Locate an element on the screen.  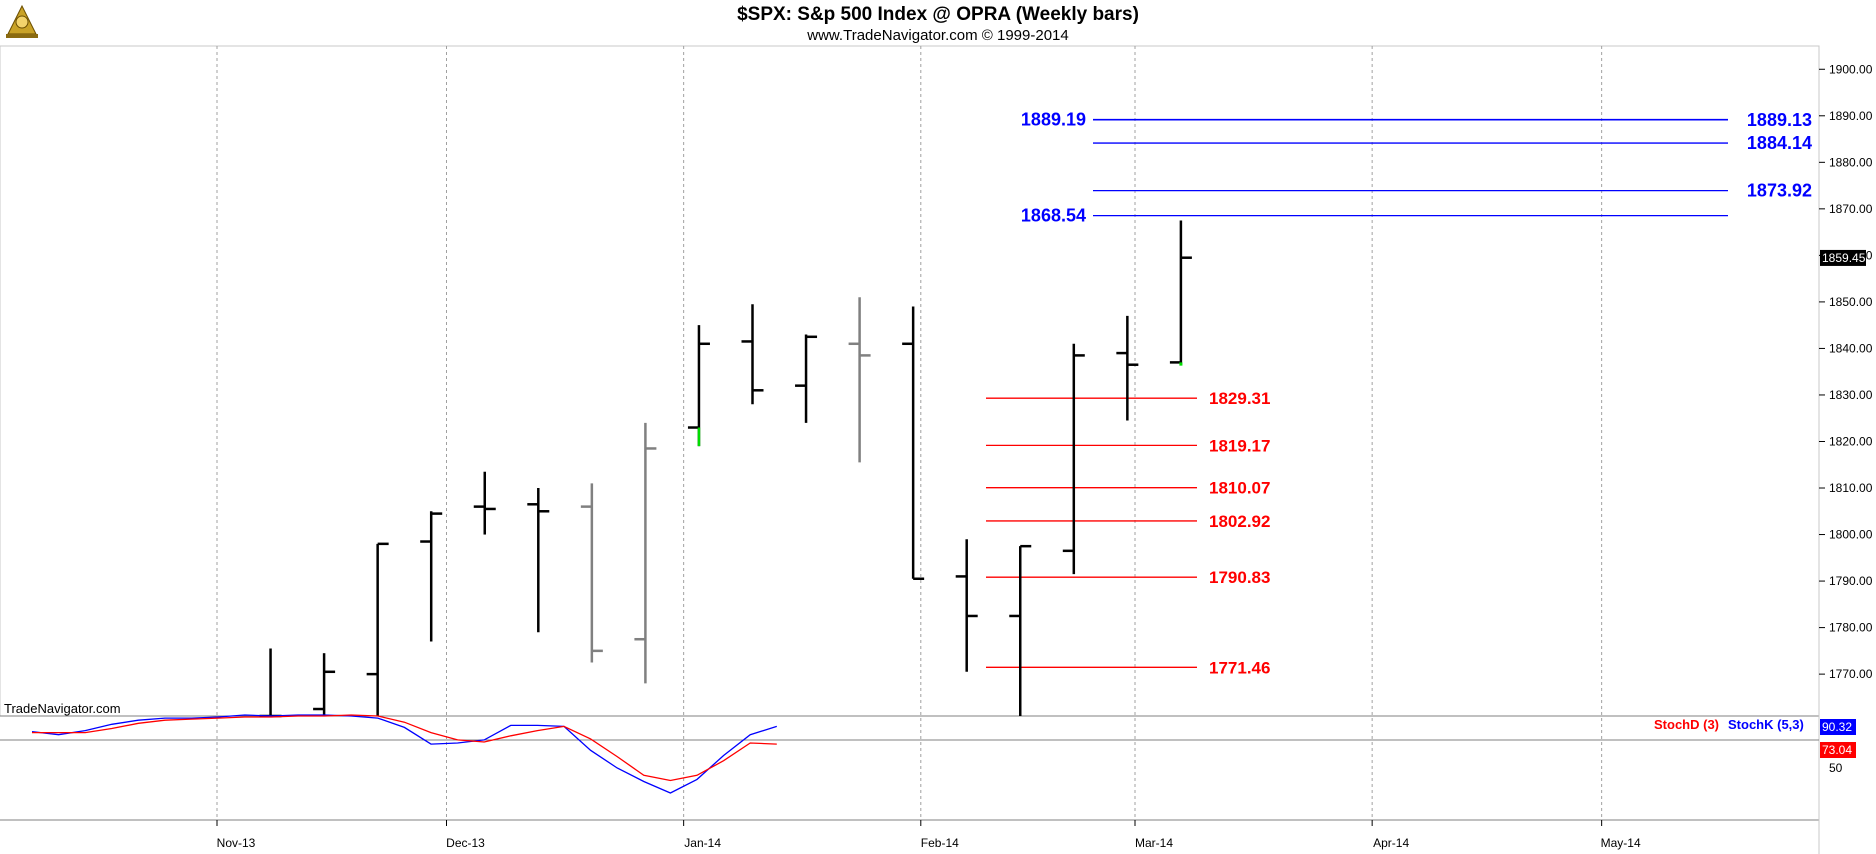
level-label: 1889.13 is located at coordinates (1779, 120).